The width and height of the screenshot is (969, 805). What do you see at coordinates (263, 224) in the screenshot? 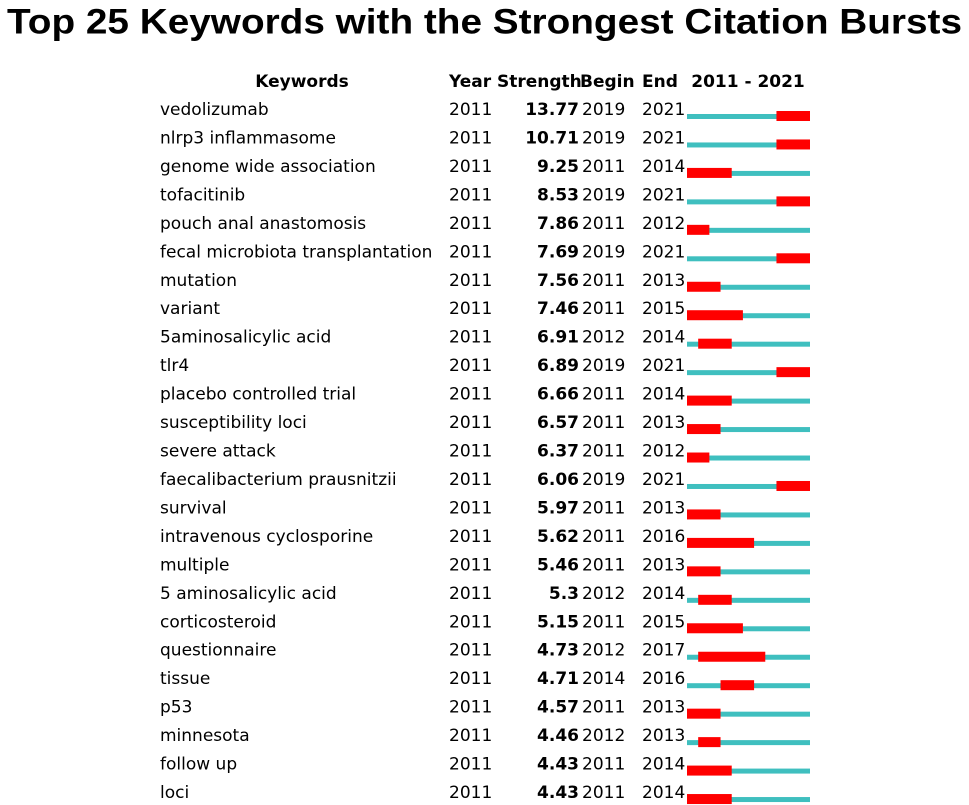
I see `keyword: pouch anal anastomosis` at bounding box center [263, 224].